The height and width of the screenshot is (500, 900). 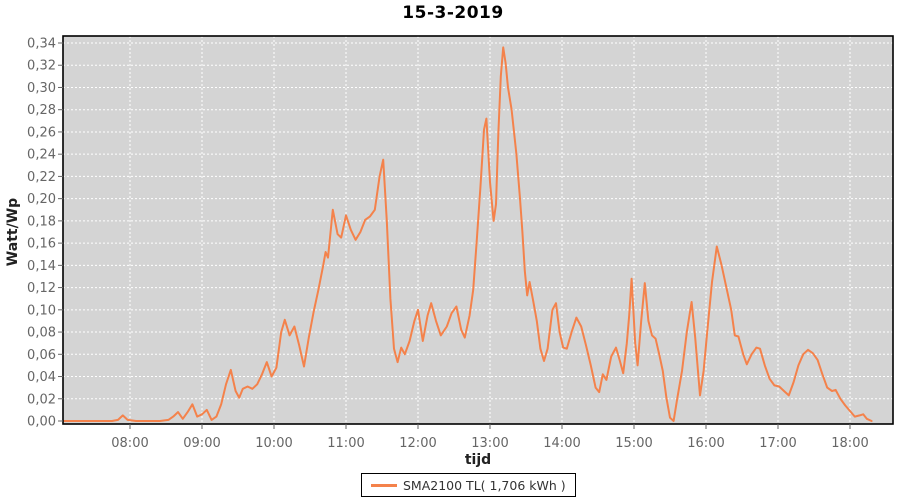 What do you see at coordinates (41, 377) in the screenshot?
I see `y-tick-label: 0,04` at bounding box center [41, 377].